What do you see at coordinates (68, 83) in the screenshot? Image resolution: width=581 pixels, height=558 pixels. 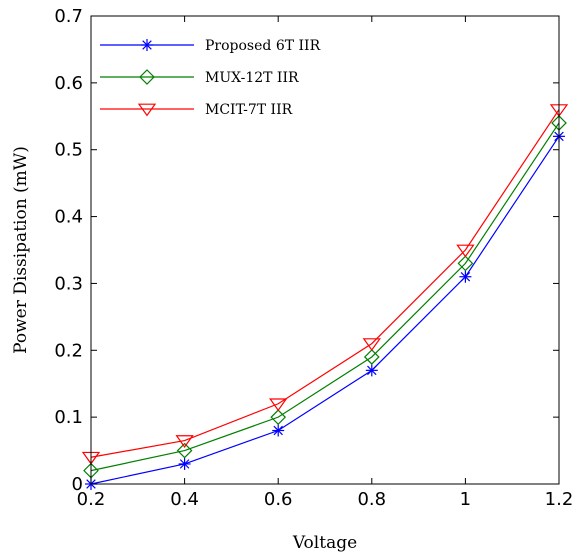 I see `y-tick-label: 0.6` at bounding box center [68, 83].